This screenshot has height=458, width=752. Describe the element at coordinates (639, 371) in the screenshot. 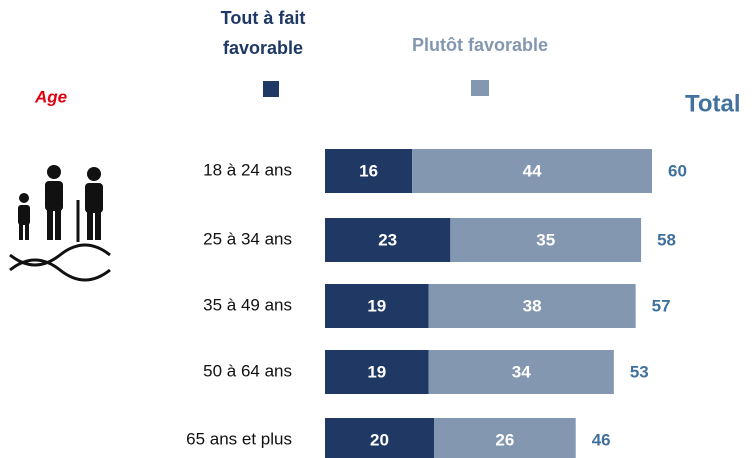

I see `total-label: 53` at that location.